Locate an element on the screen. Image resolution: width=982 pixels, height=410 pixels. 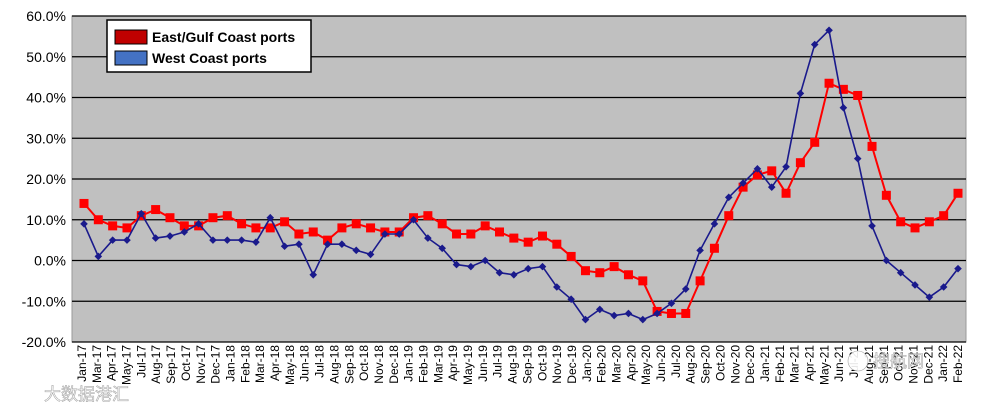
y-tick-label: 40.0% is located at coordinates (46, 98).